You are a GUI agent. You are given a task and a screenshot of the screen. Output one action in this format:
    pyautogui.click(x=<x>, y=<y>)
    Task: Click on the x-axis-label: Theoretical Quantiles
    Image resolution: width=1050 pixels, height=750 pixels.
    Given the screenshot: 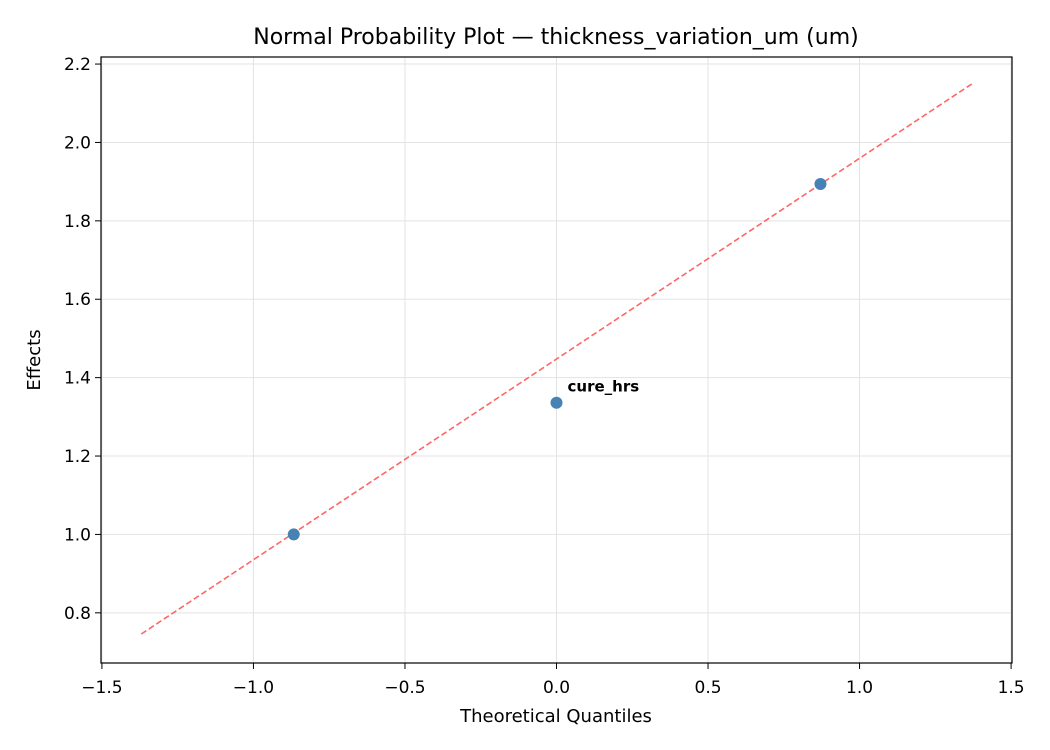 What is the action you would take?
    pyautogui.click(x=555, y=716)
    